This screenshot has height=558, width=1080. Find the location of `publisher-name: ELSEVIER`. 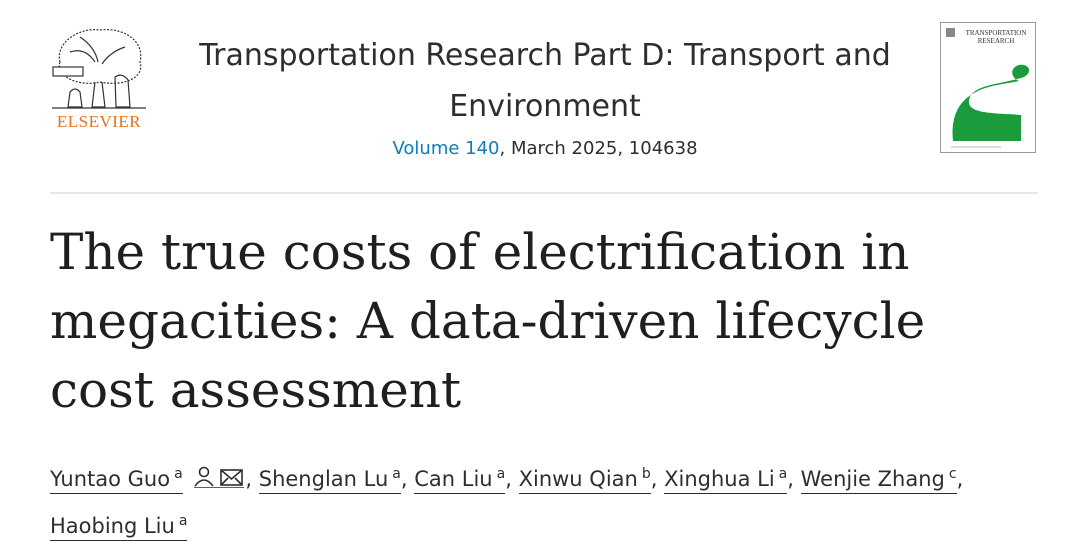

publisher-name: ELSEVIER is located at coordinates (99, 121).